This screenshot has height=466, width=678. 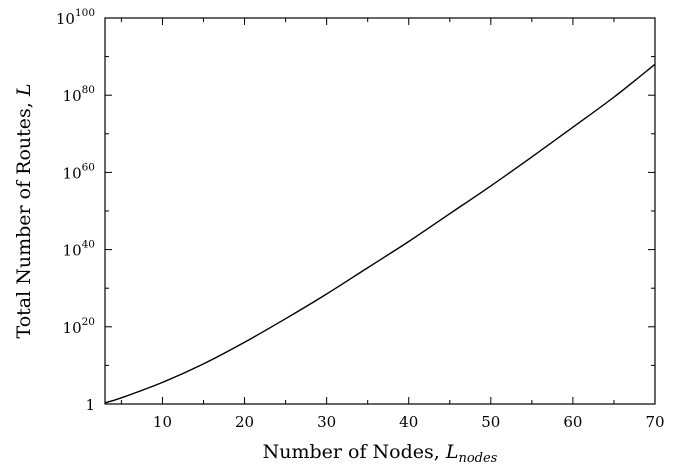 What do you see at coordinates (88, 245) in the screenshot?
I see `y-tick-label-exponent: 40` at bounding box center [88, 245].